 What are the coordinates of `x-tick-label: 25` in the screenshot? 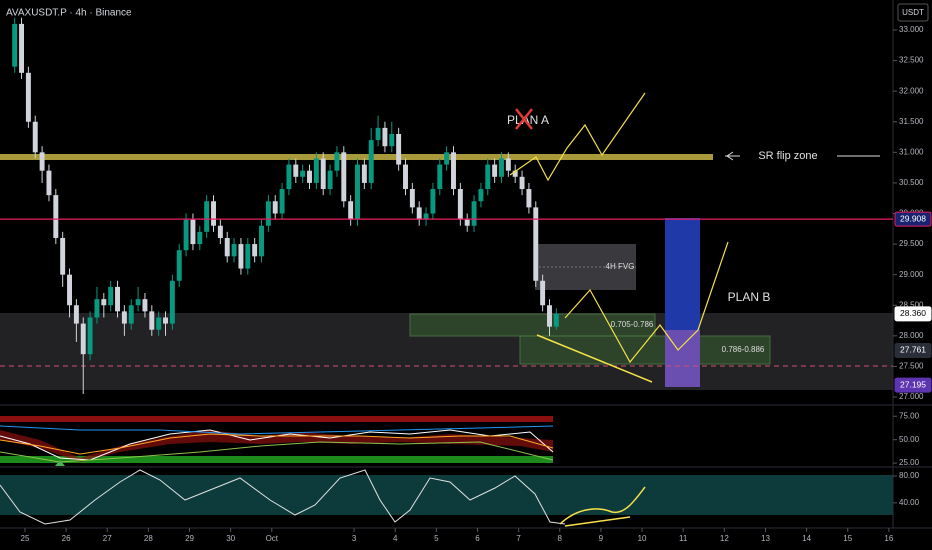 It's located at (25, 538).